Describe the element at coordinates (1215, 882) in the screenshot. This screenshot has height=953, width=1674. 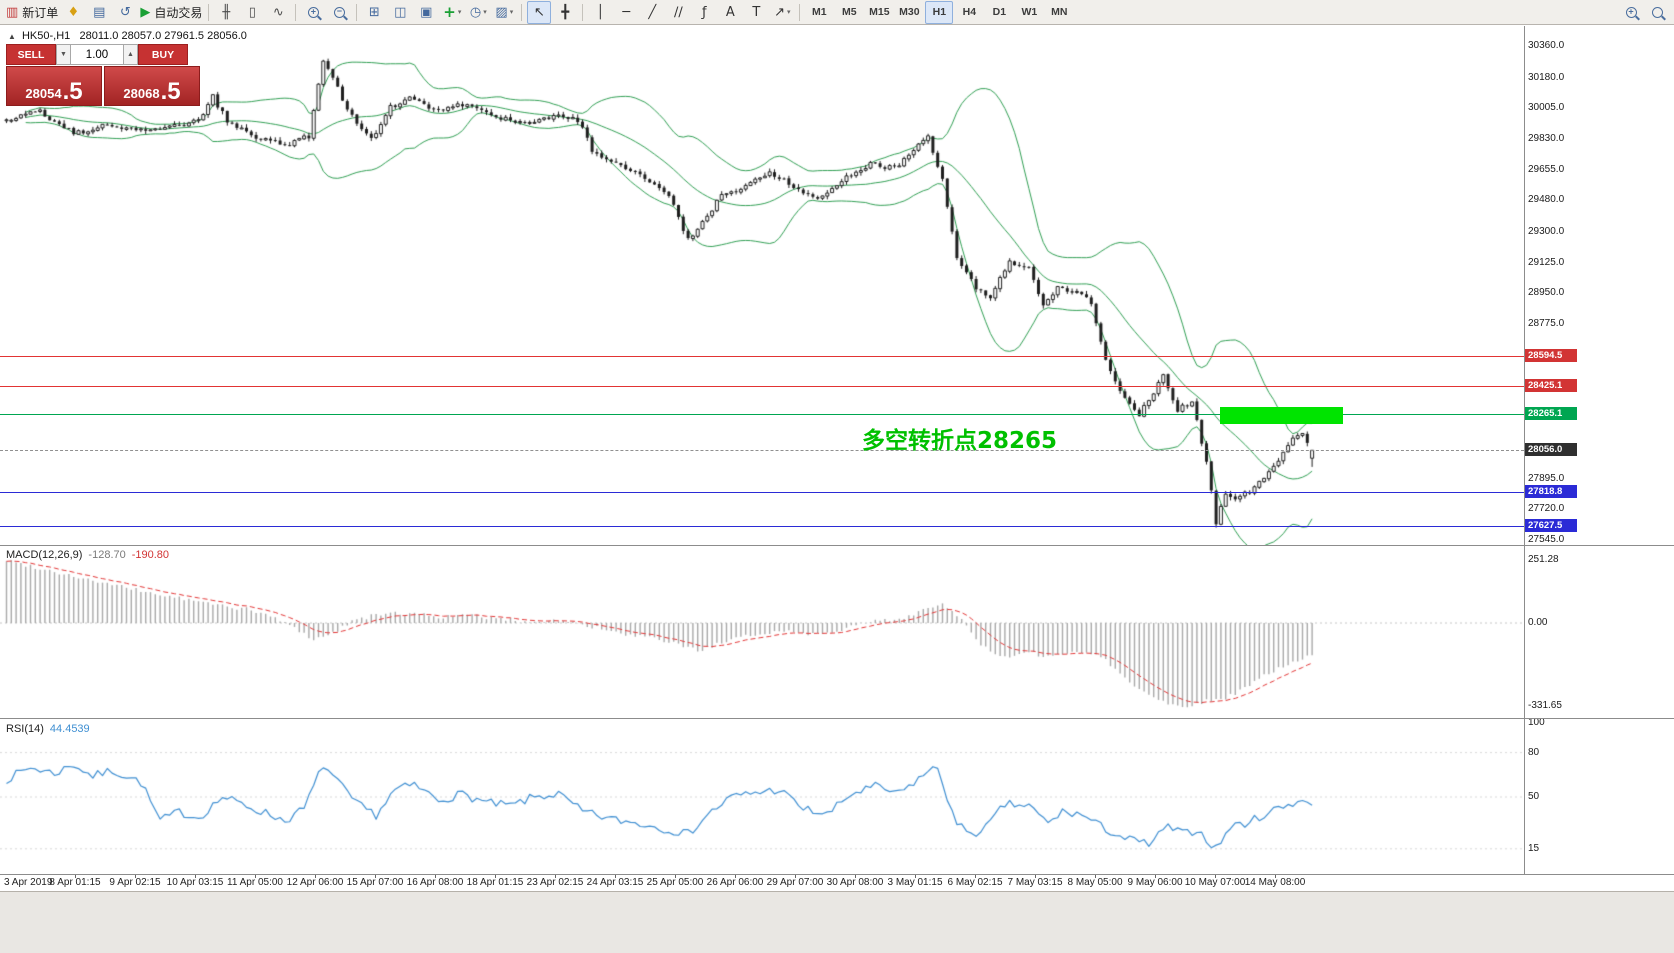
I see `time-axis-label: 10 May 07:00` at that location.